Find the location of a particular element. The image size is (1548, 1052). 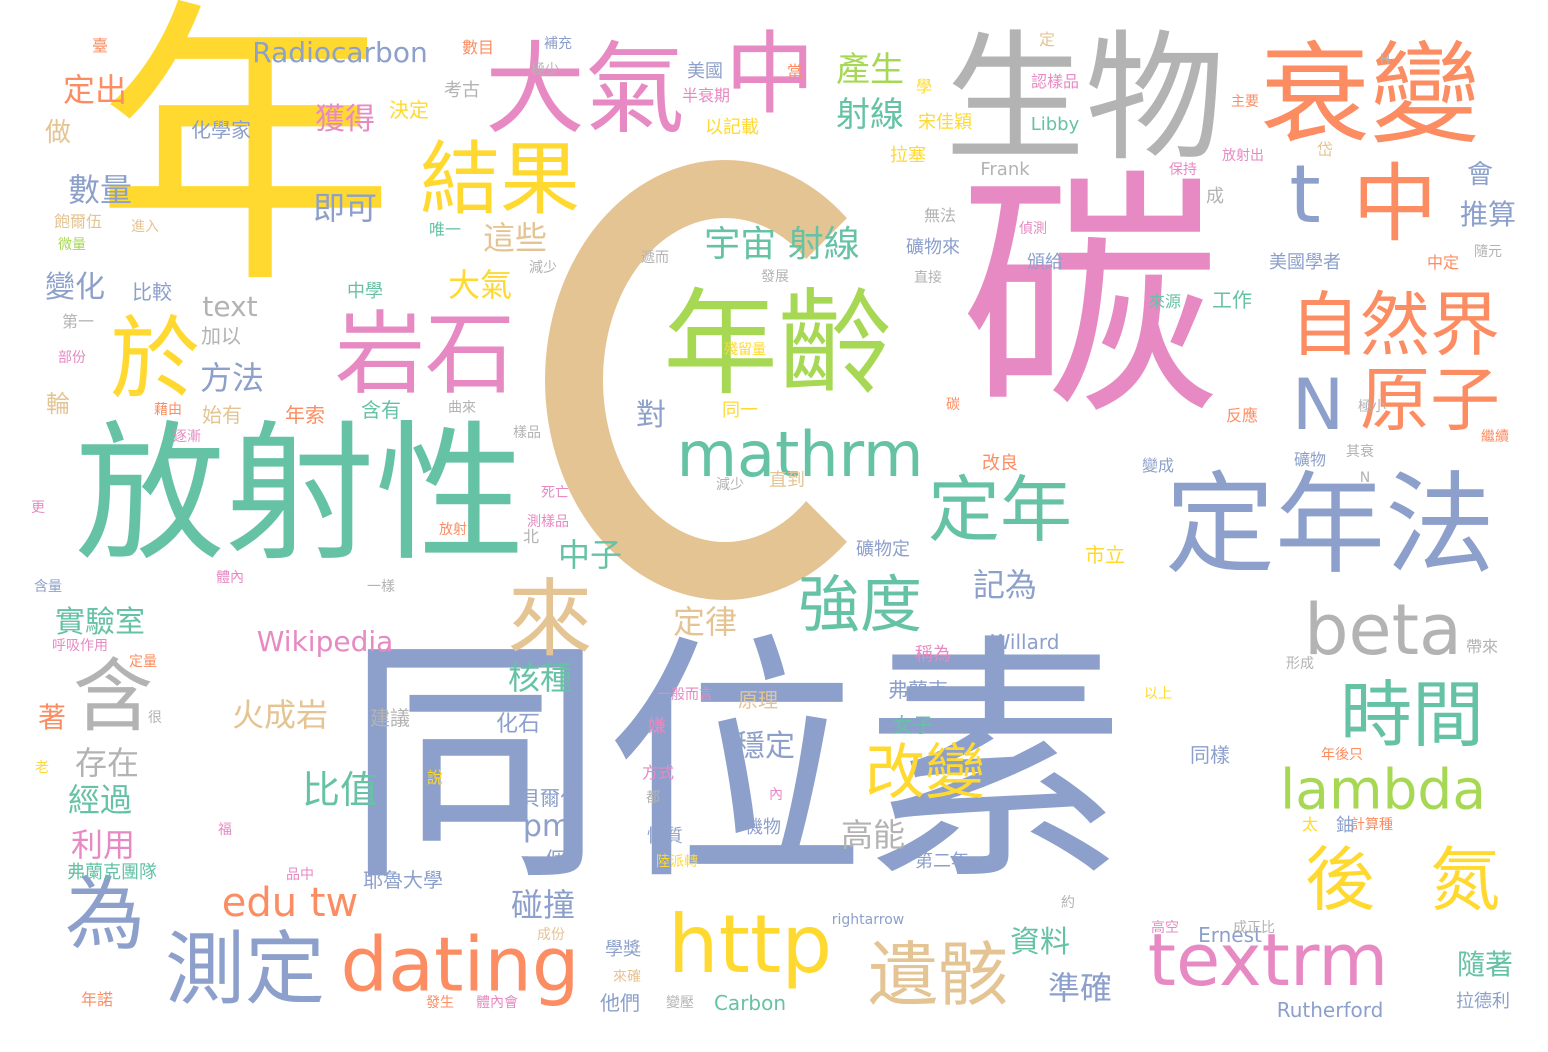

cloud-word: 女子 is located at coordinates (913, 725).